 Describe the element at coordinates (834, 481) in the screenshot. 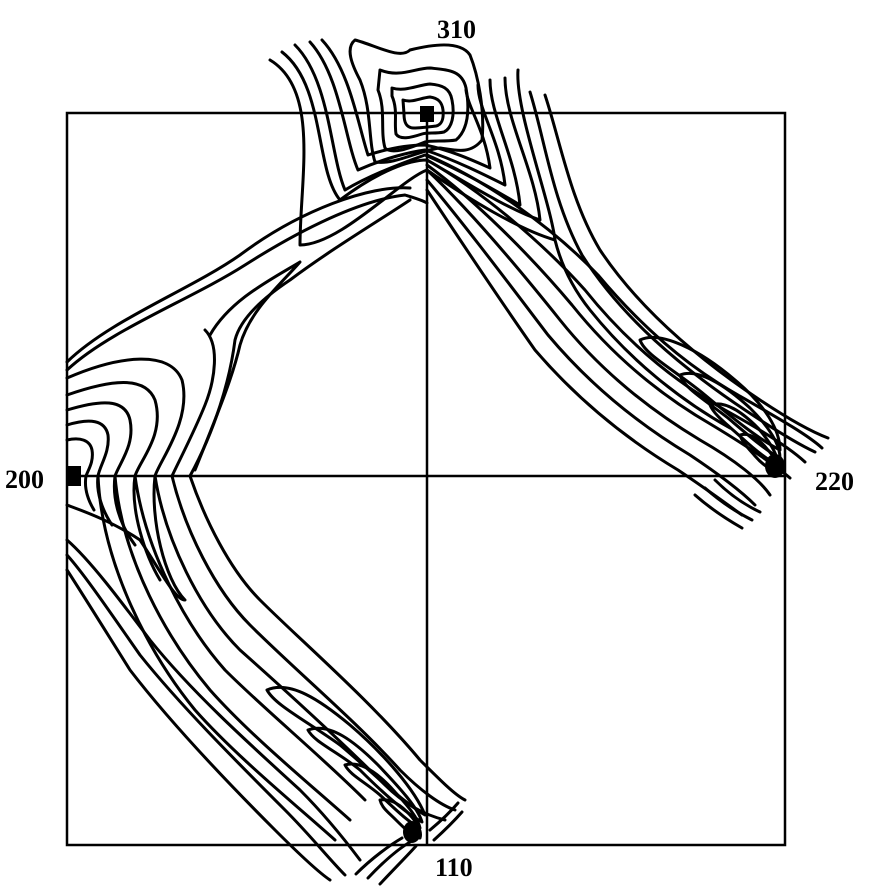

I see `label-220: 220` at that location.